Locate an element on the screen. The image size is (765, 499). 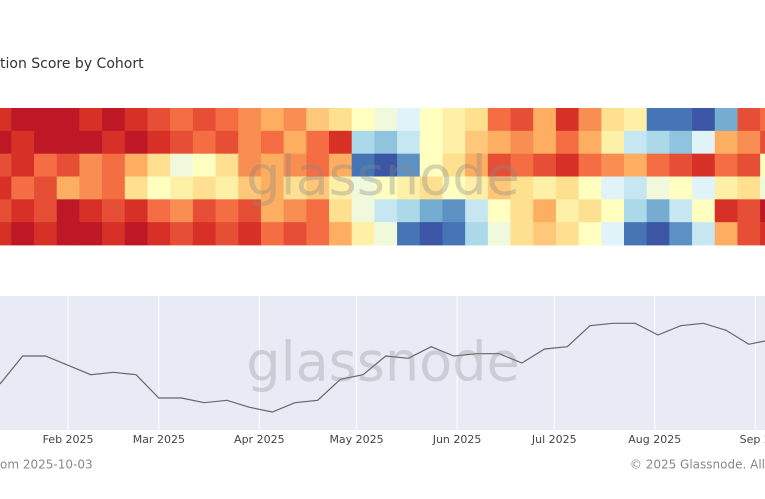
footer-right: © 2025 Glassnode. All is located at coordinates (697, 465).